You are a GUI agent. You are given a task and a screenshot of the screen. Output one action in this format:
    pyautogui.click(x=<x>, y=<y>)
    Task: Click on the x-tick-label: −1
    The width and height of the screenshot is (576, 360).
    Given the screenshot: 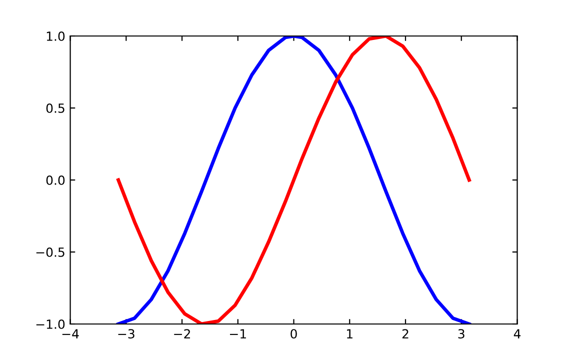 What is the action you would take?
    pyautogui.click(x=238, y=333)
    